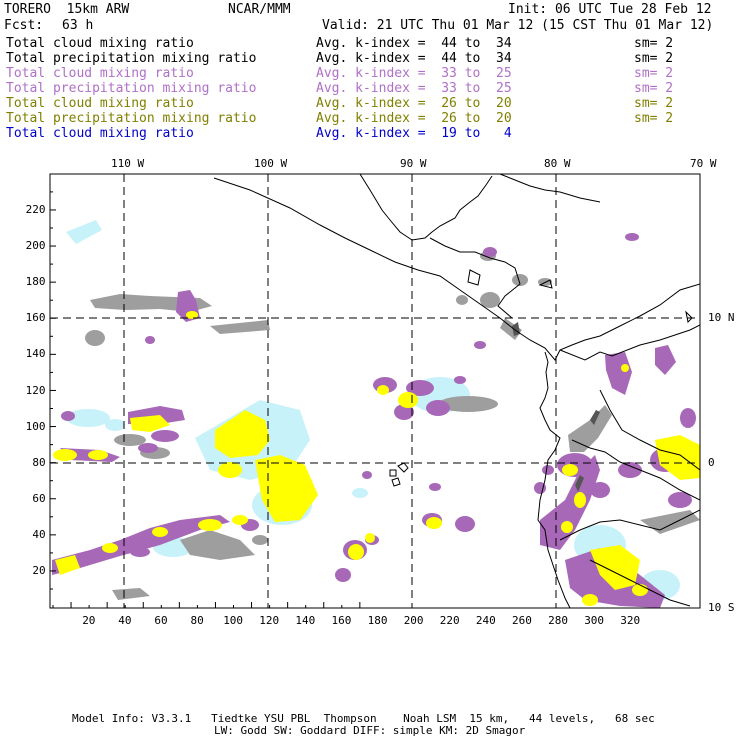 The width and height of the screenshot is (740, 740). I want to click on x-tick-label: 120, so click(269, 620).